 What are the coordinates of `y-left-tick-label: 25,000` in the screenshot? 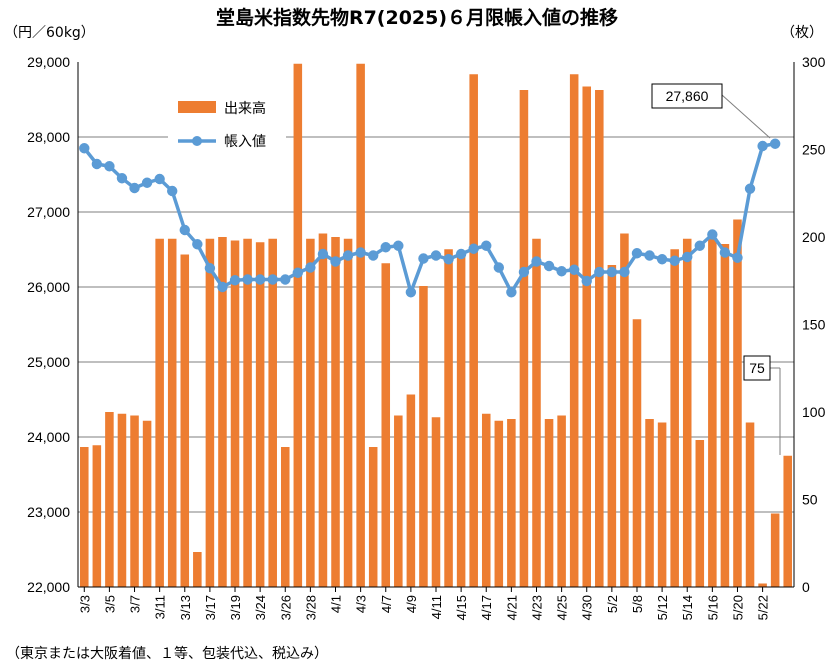 It's located at (48, 362).